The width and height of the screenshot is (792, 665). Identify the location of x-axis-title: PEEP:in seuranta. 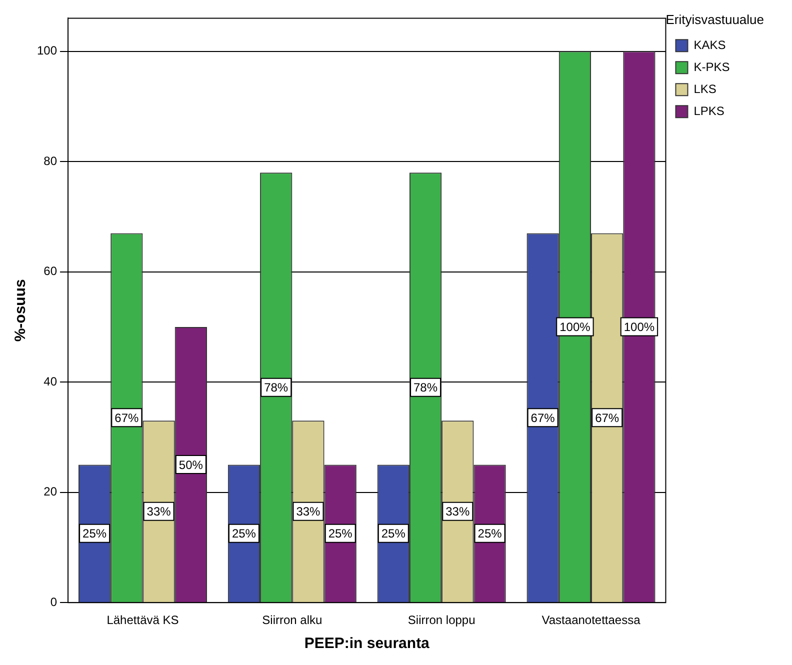
(367, 643).